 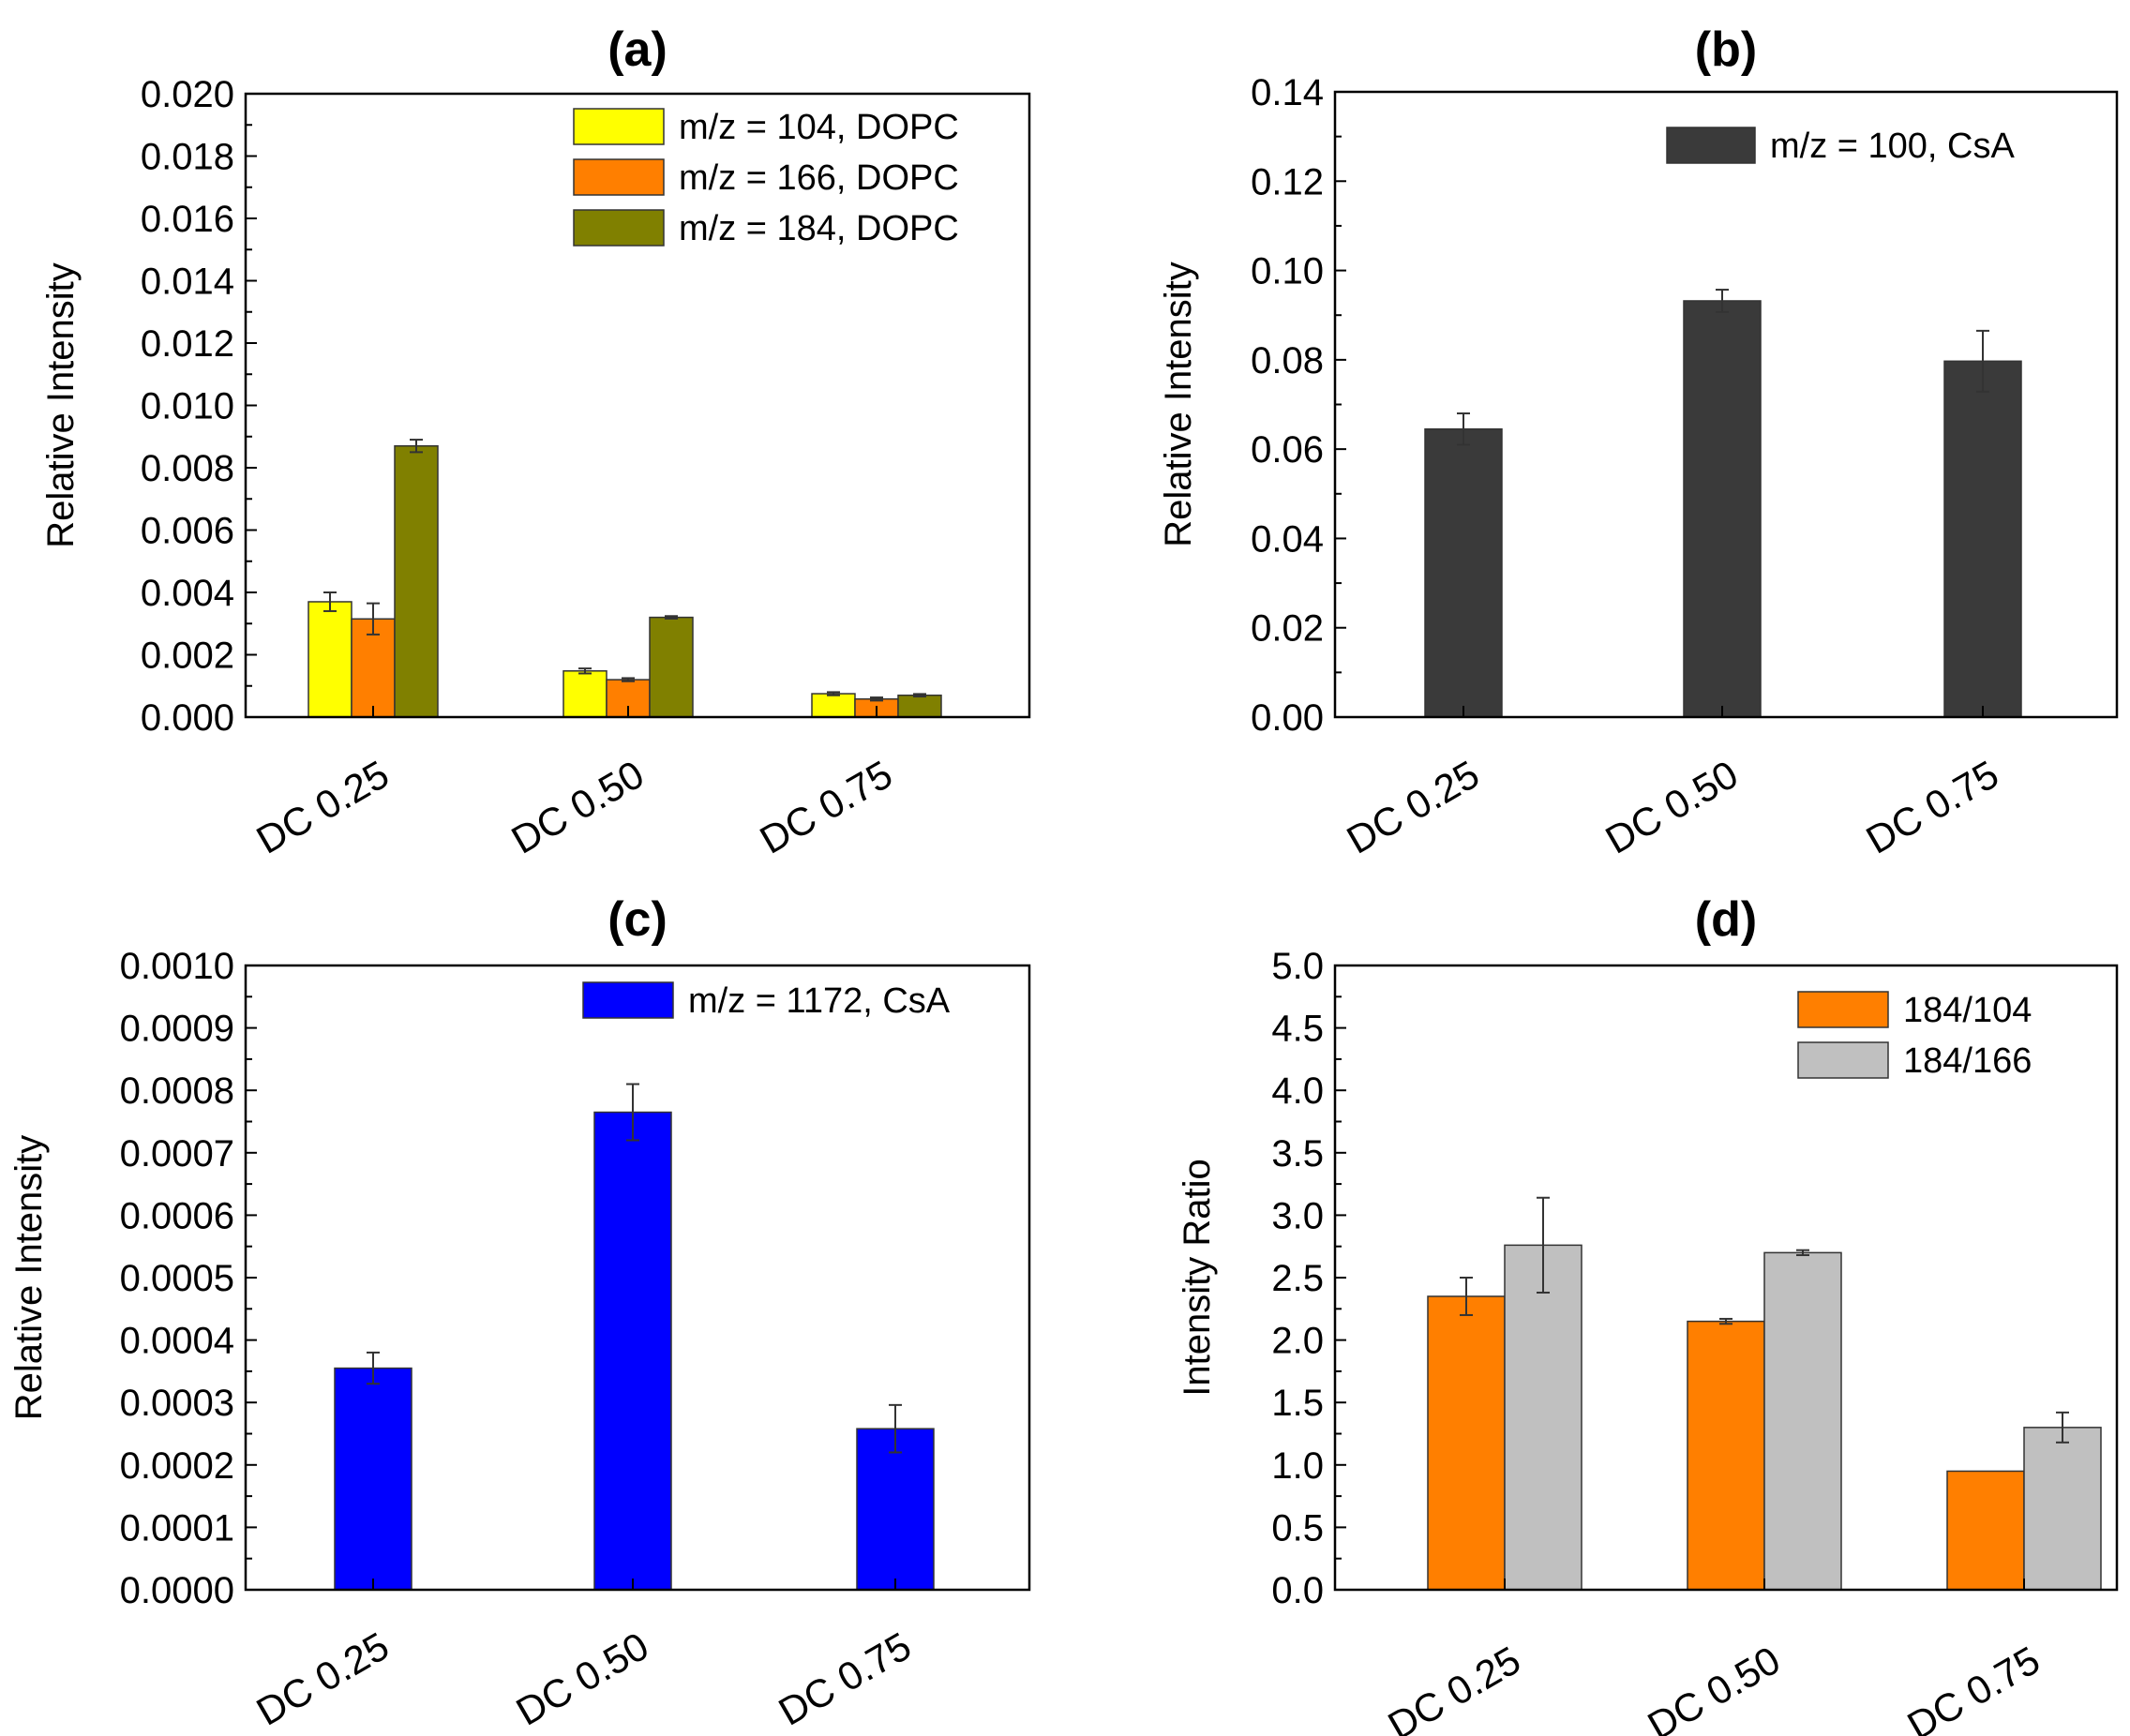 What do you see at coordinates (1197, 1277) in the screenshot?
I see `y-axis-label: Intensity Ratio` at bounding box center [1197, 1277].